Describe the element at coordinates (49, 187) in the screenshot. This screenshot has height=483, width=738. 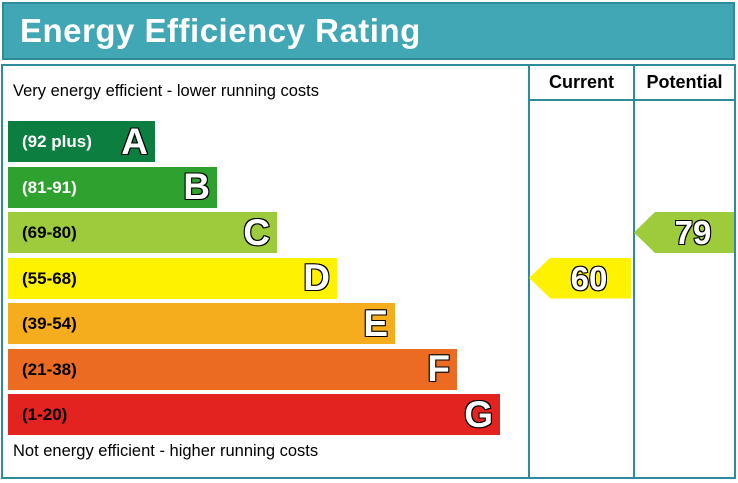
I see `band-range-label: (81-91)` at that location.